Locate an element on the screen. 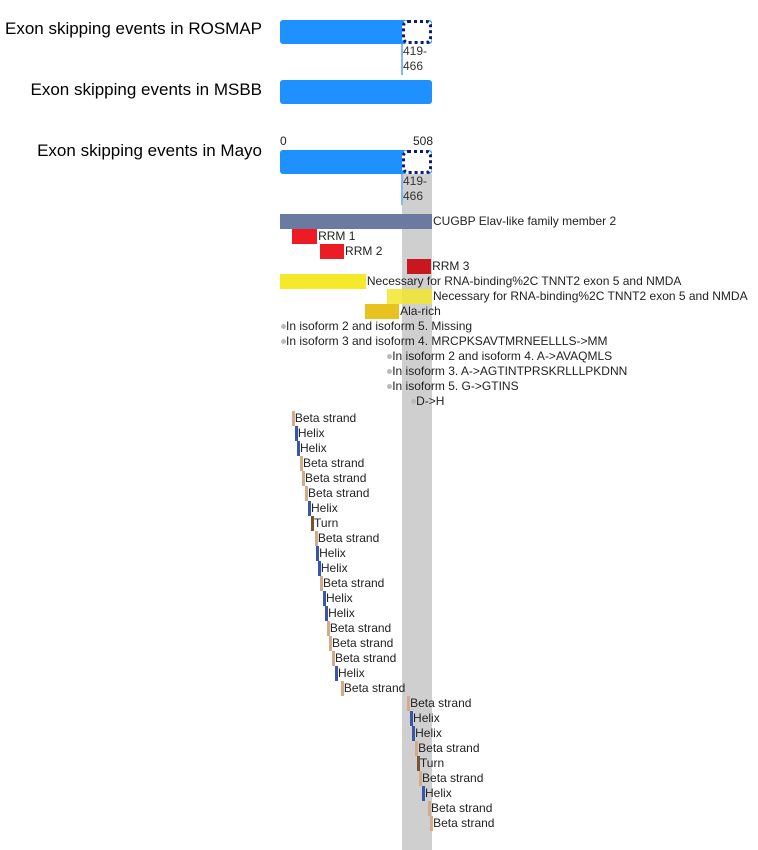 The width and height of the screenshot is (758, 850). variant-label: In isoform 3. A->AGTINTPRSKRLLLPKDNN is located at coordinates (510, 371).